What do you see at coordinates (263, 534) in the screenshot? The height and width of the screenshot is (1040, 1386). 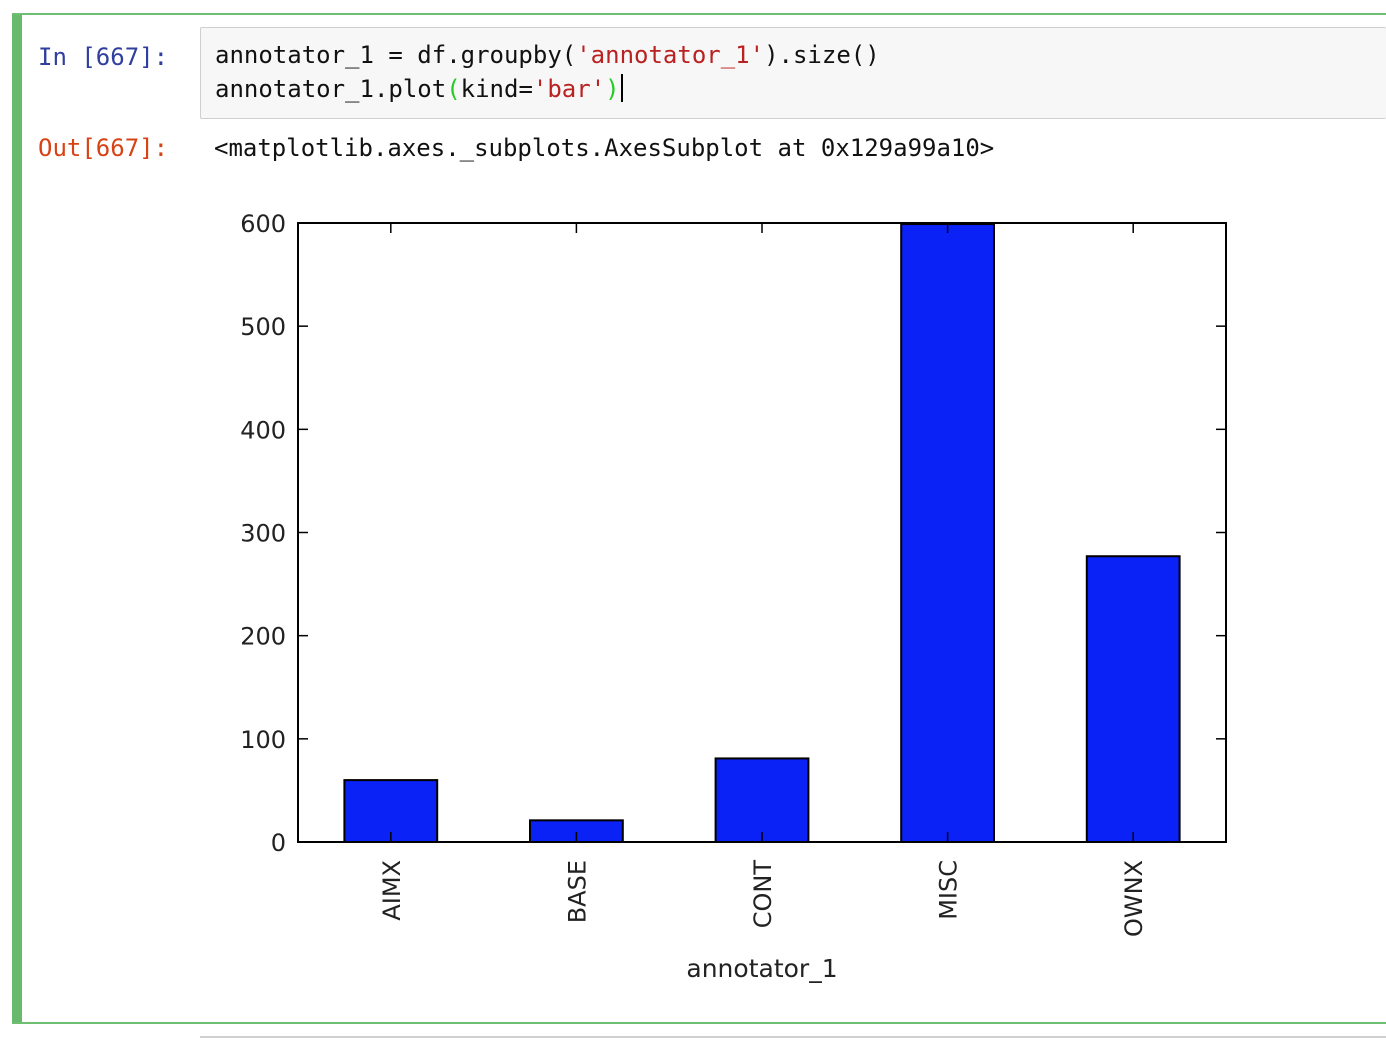 I see `y-tick-label: 300` at bounding box center [263, 534].